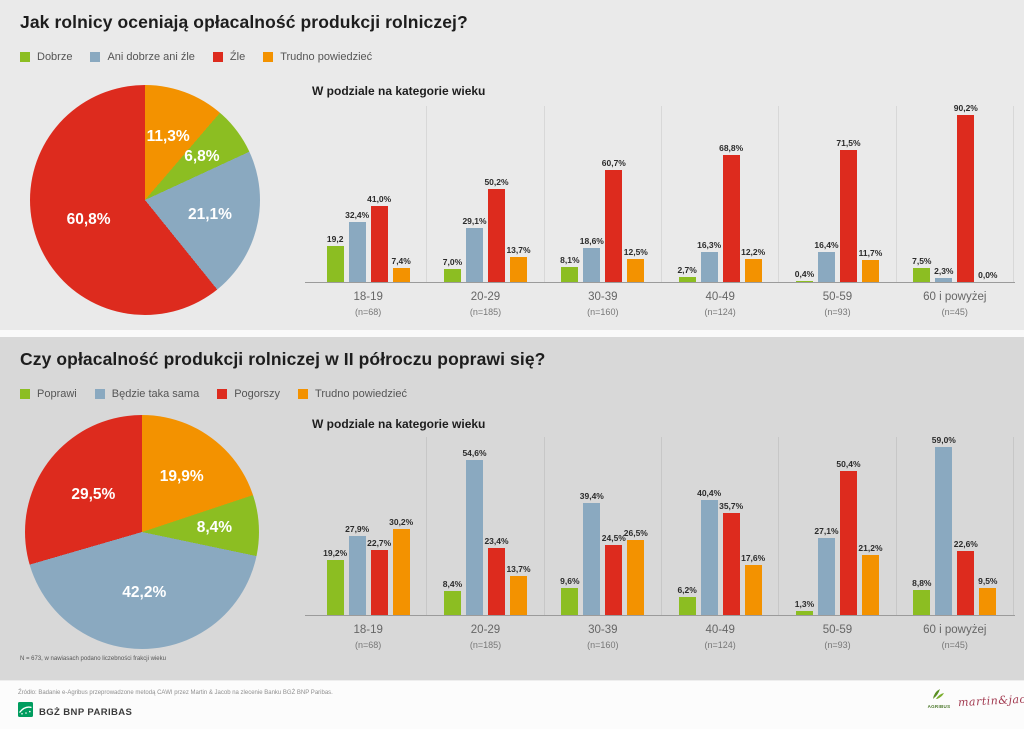 Image resolution: width=1024 pixels, height=729 pixels. Describe the element at coordinates (966, 577) in the screenshot. I see `bar-unit: 22,6%` at that location.